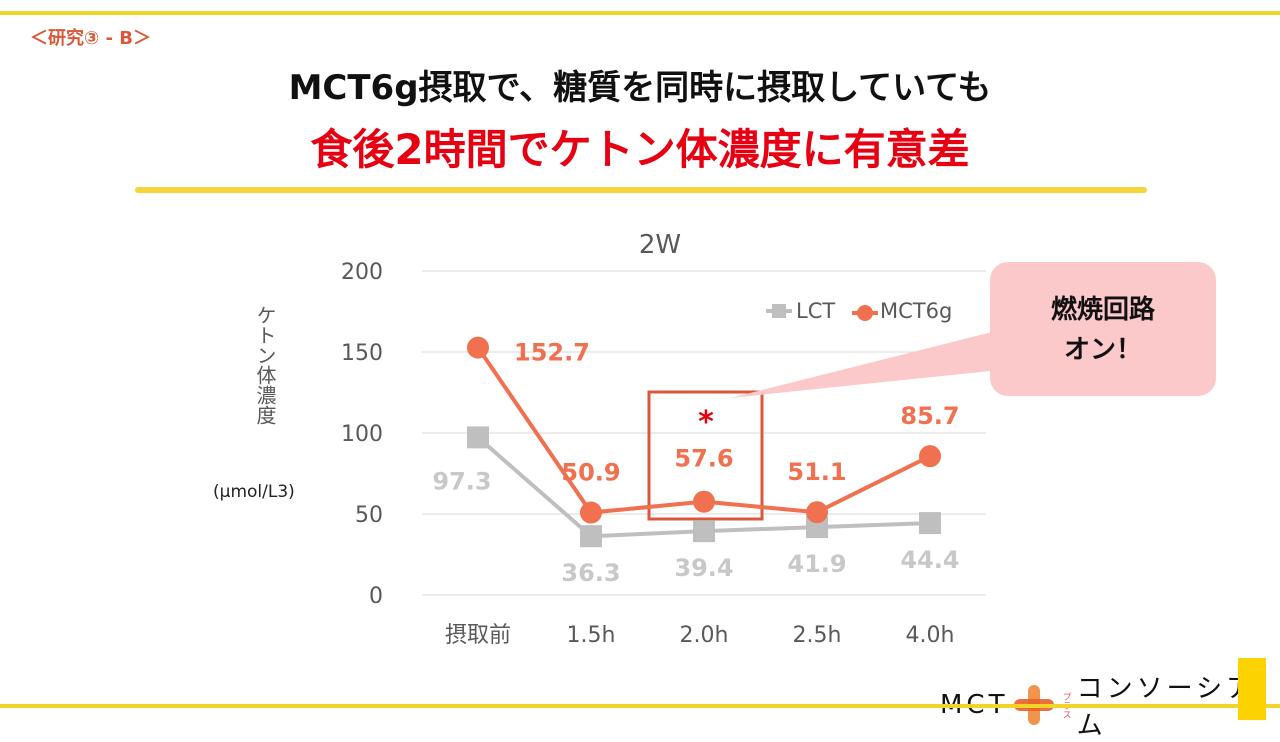  Describe the element at coordinates (1103, 330) in the screenshot. I see `callout-text: 燃焼回路 オン！` at that location.